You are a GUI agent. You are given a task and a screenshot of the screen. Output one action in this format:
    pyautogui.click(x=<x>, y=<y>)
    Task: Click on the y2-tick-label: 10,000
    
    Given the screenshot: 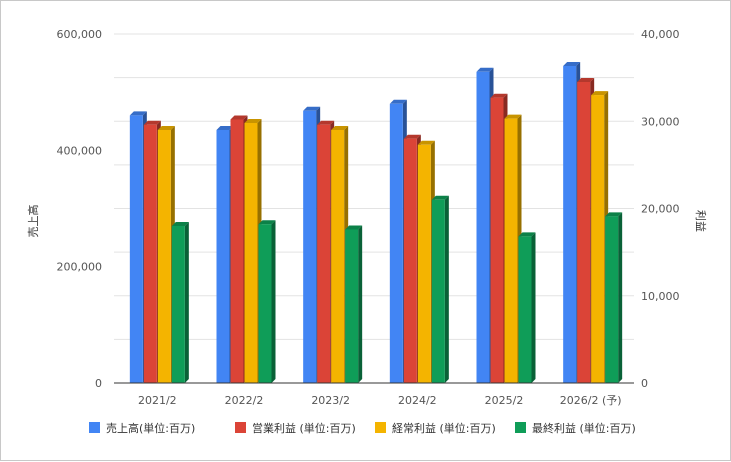 What is the action you would take?
    pyautogui.click(x=660, y=296)
    